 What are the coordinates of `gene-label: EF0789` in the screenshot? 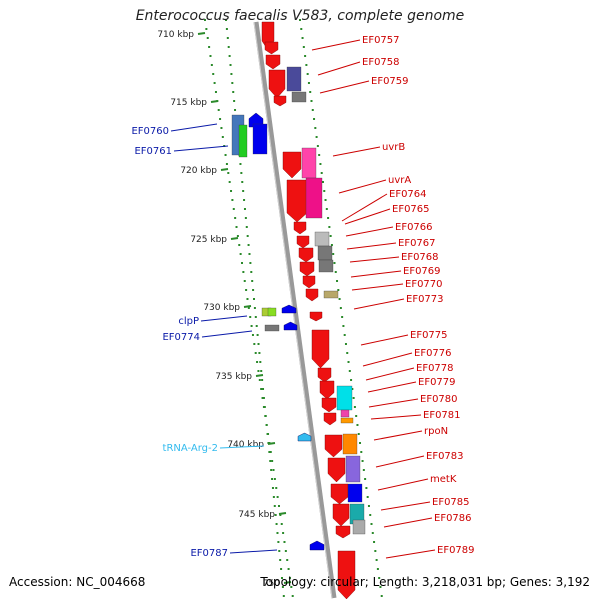 It's located at (456, 550).